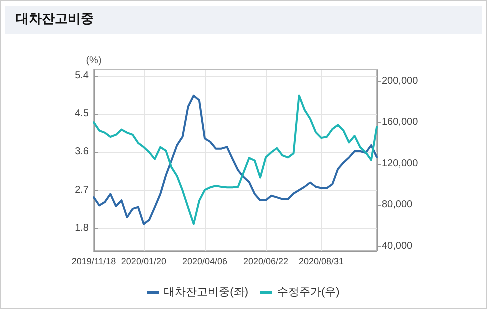  I want to click on x-tick-label: 2020/08/31, so click(321, 261).